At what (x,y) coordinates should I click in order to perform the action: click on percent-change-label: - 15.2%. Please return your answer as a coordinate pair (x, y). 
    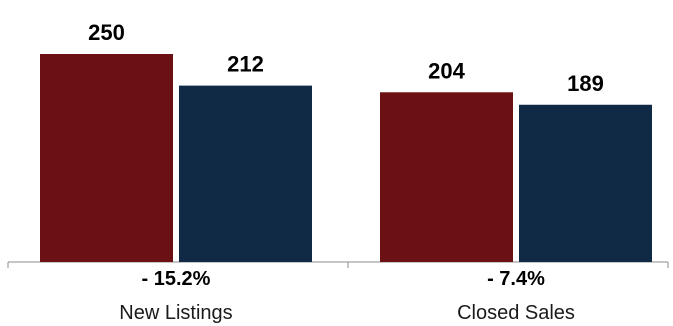
    Looking at the image, I should click on (176, 279).